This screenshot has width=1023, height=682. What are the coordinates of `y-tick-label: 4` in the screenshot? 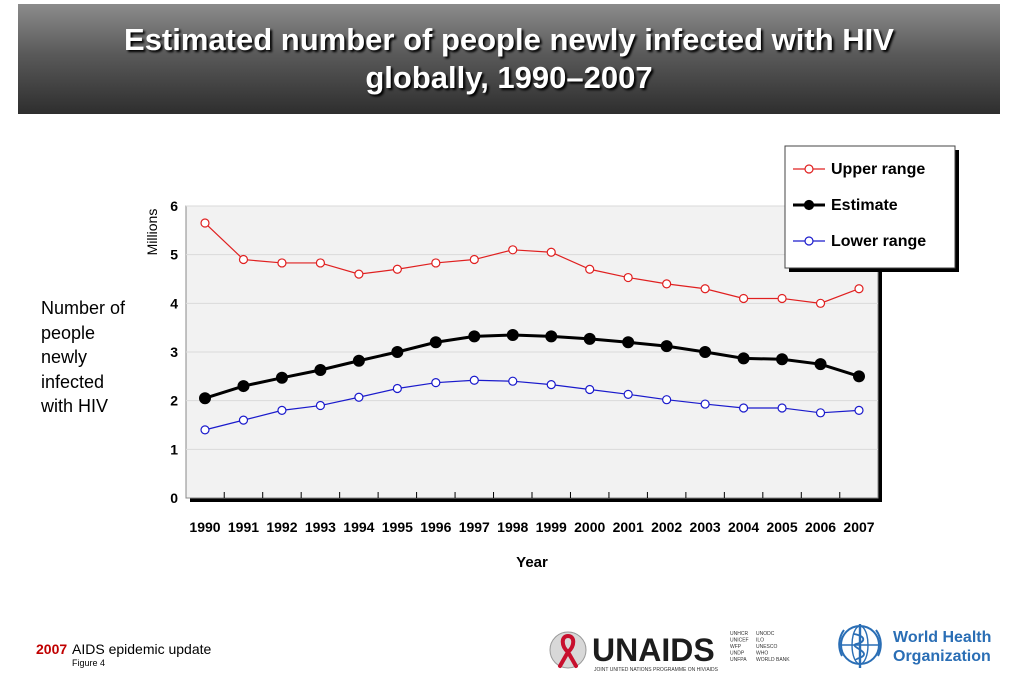 It's located at (174, 303).